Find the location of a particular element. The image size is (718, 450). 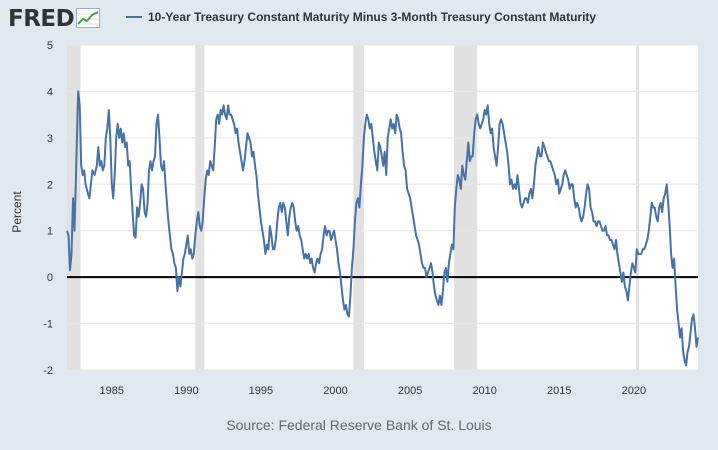

x-tick-label: 1995 is located at coordinates (261, 391).